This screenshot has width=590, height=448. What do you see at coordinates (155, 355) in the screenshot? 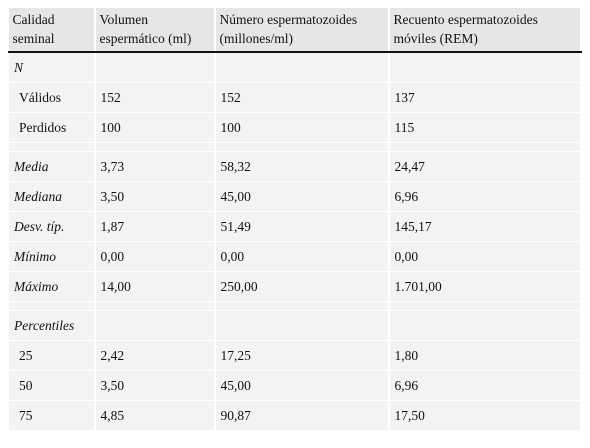
I see `value-cell: 2,42` at bounding box center [155, 355].